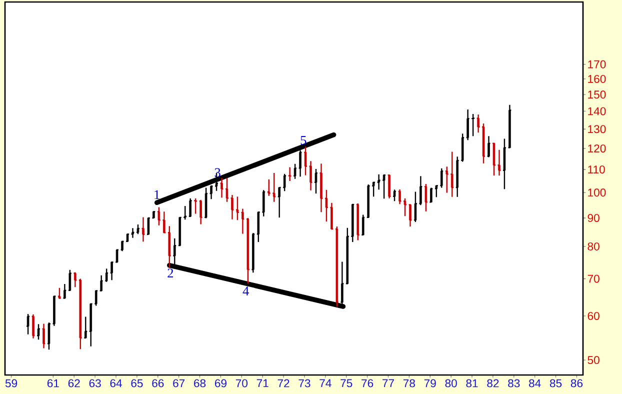  What do you see at coordinates (179, 383) in the screenshot?
I see `x-tick-label: 67` at bounding box center [179, 383].